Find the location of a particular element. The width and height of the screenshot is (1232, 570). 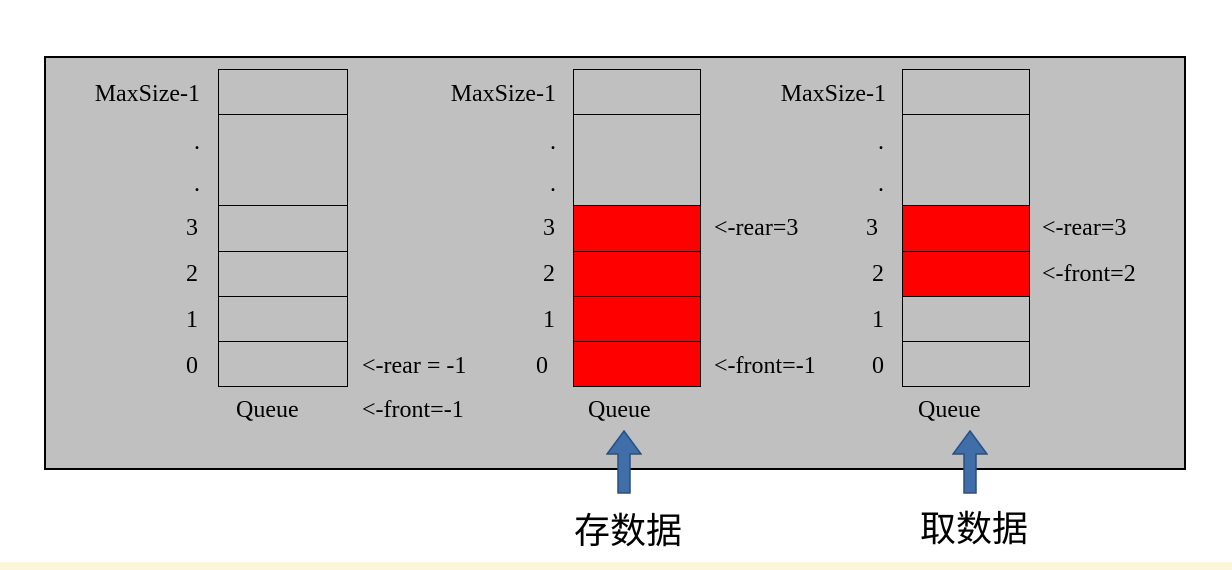

front-note: <-front=2 is located at coordinates (1089, 274).